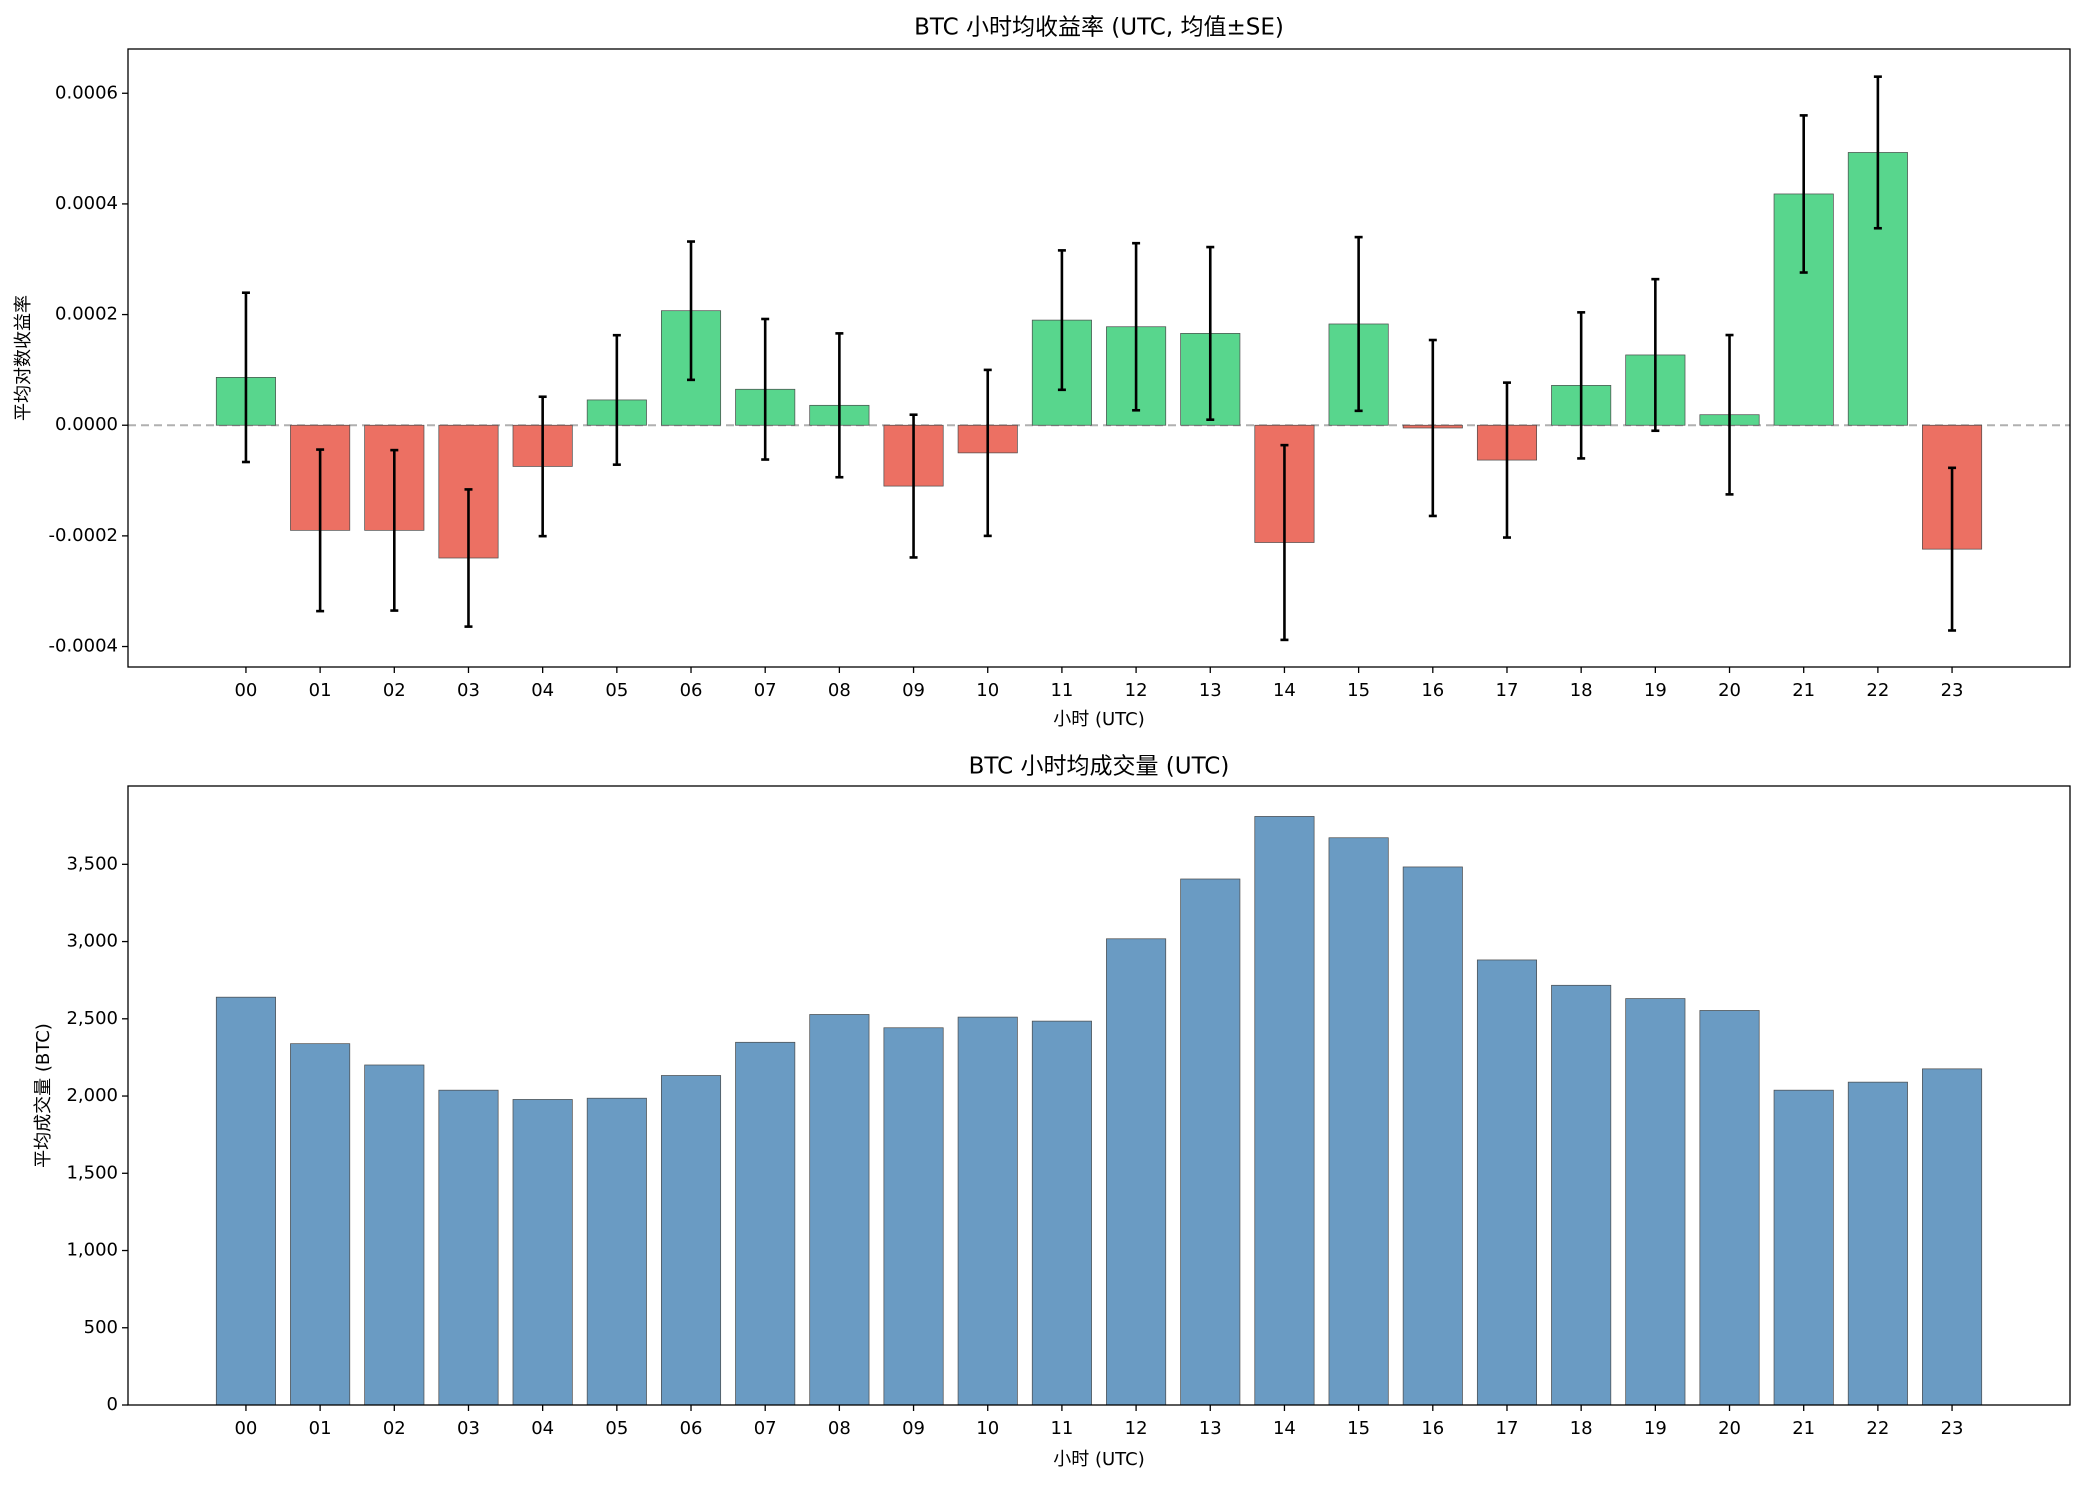  I want to click on y-tick-label: 1,000, so click(92, 1250).